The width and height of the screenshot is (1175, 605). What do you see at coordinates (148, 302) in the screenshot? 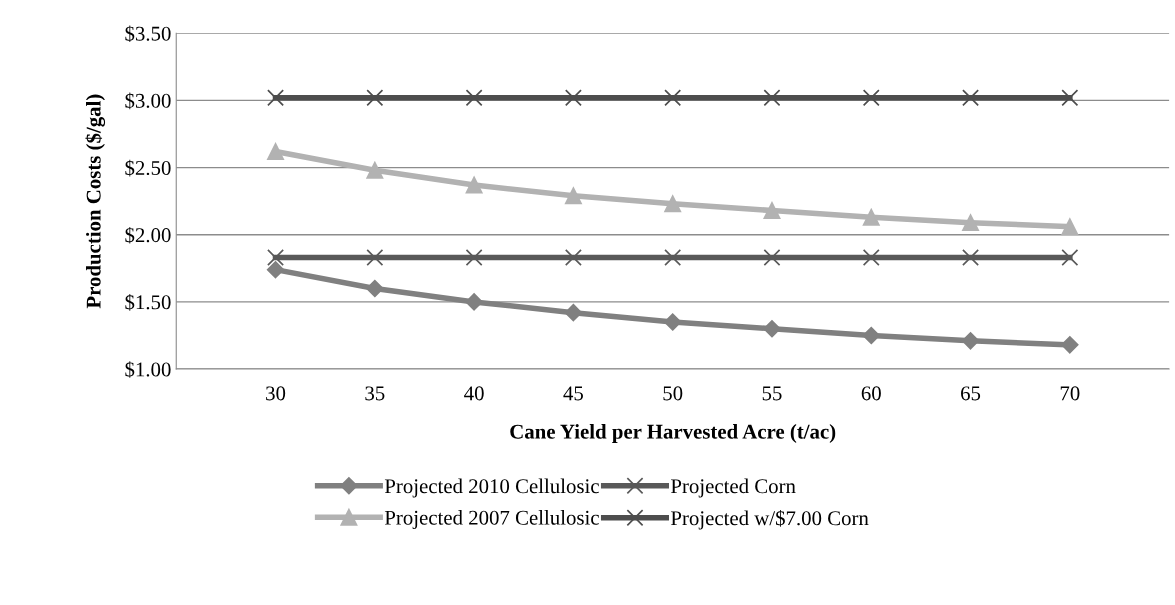
I see `y-tick-label: $1.50` at bounding box center [148, 302].